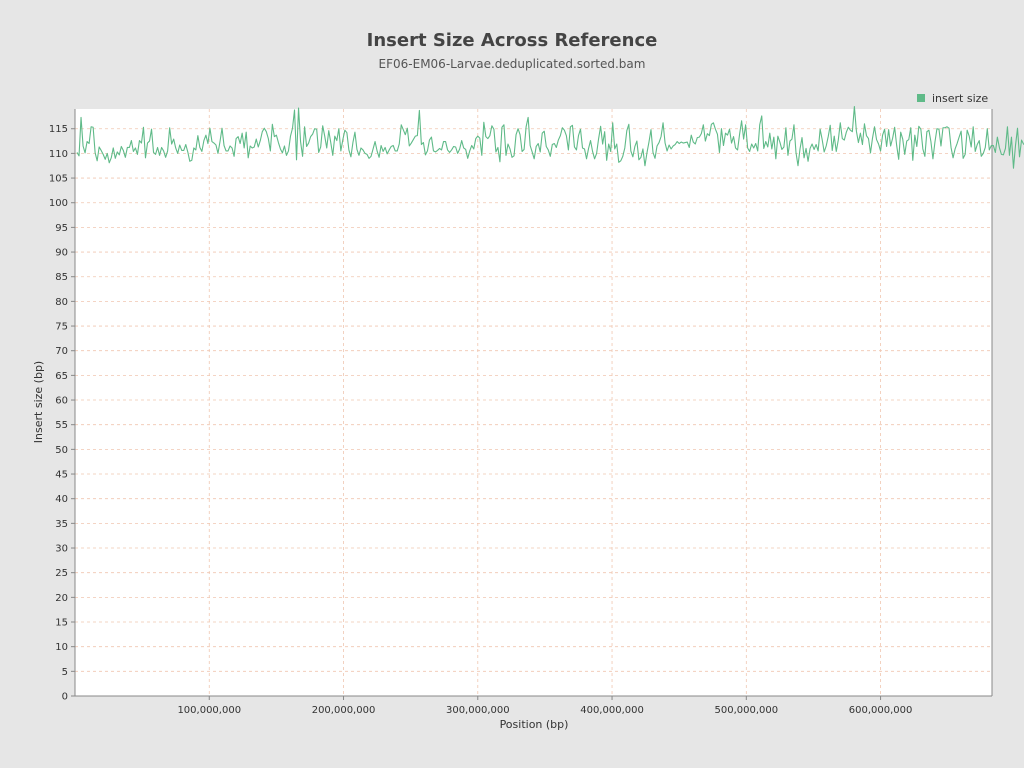 This screenshot has width=1024, height=768. What do you see at coordinates (534, 724) in the screenshot?
I see `x-axis-label: Position (bp)` at bounding box center [534, 724].